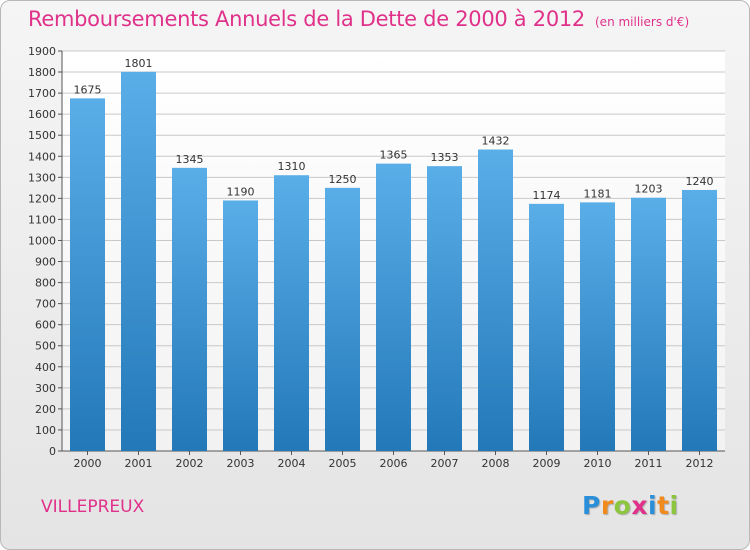 This screenshot has width=750, height=550. I want to click on y-tick-label: 1900, so click(42, 51).